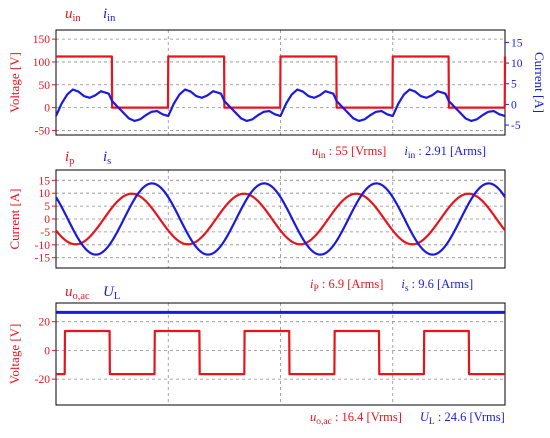 The width and height of the screenshot is (550, 438). I want to click on left-tick-label: 20, so click(45, 323).